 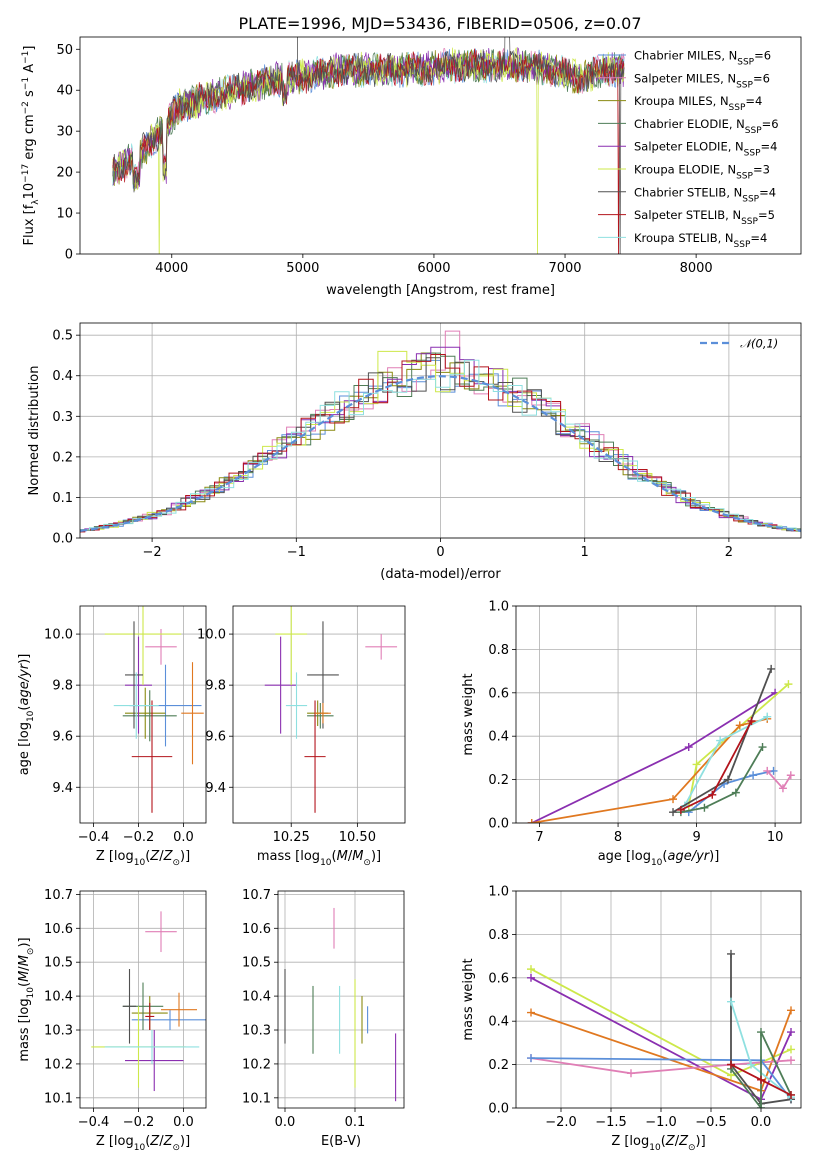 What do you see at coordinates (256, 997) in the screenshot?
I see `y-tick-label: 10.4` at bounding box center [256, 997].